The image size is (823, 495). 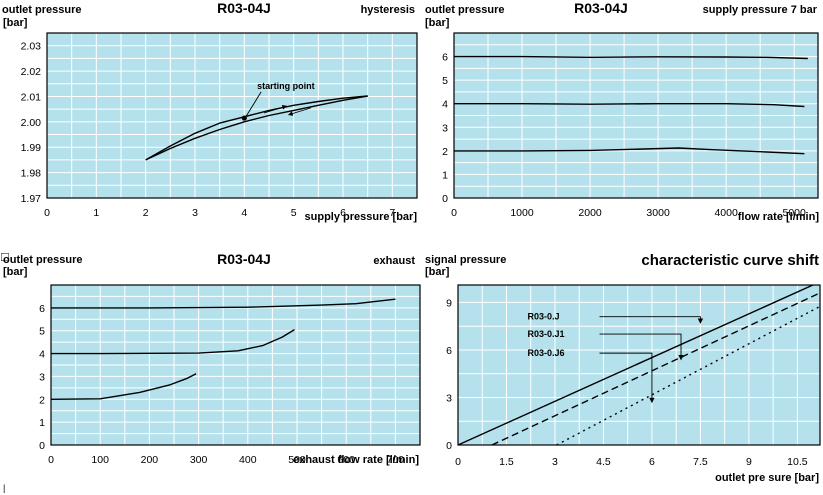 I want to click on chart-title: R03-04J, so click(x=601, y=8).